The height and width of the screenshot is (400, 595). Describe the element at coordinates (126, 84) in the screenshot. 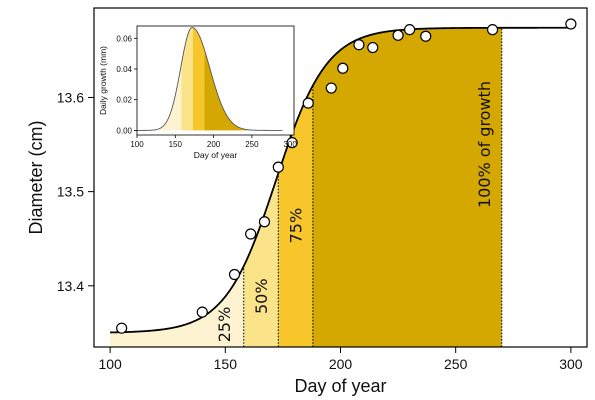

I see `inset-y-ticks: 0.00 0.02 0.04 0.06` at that location.